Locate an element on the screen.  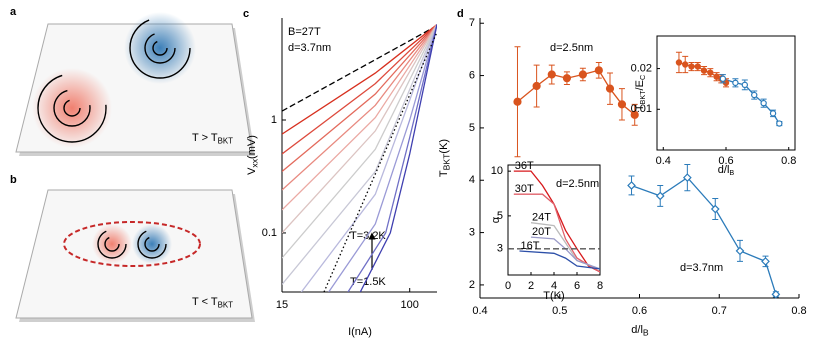
panel-label: c is located at coordinates (246, 14).